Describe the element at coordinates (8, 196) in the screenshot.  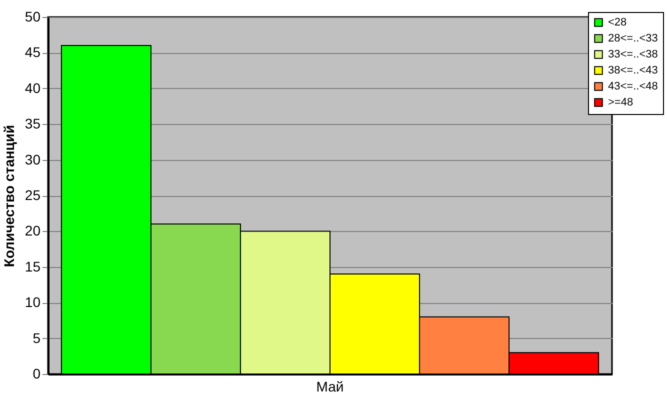
I see `y-axis-title: Количество станций` at that location.